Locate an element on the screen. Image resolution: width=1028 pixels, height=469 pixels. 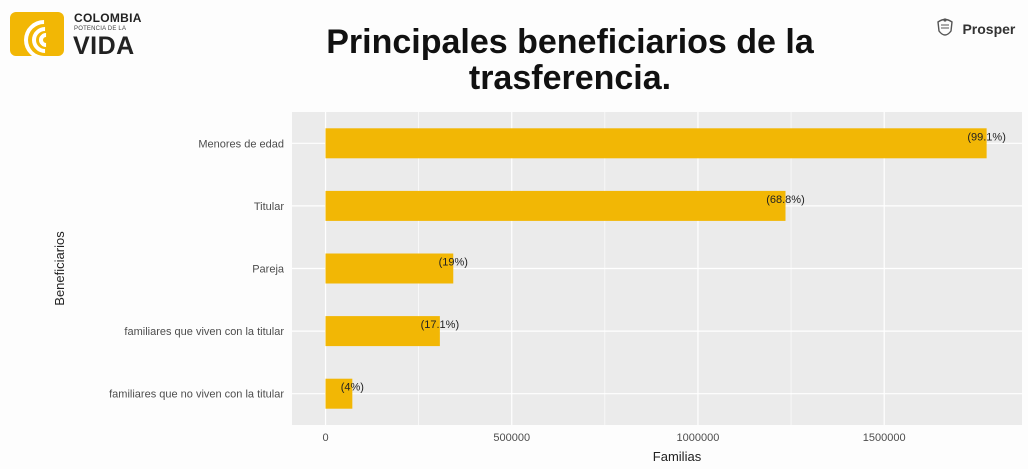
data-label: (17.1%) is located at coordinates (440, 325).